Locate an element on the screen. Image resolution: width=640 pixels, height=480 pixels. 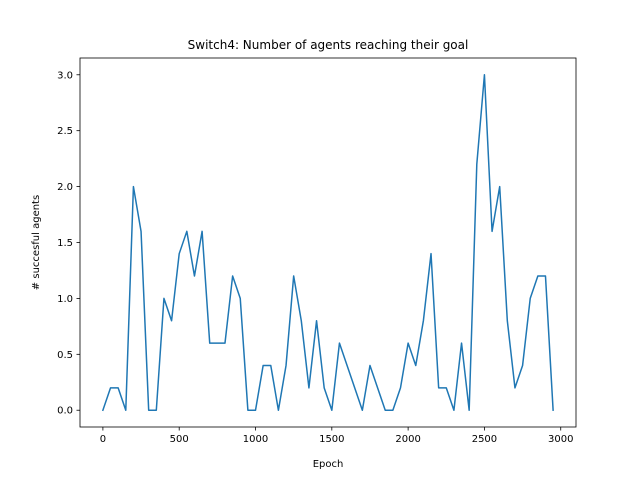
x-tick-label: 2500 is located at coordinates (484, 439).